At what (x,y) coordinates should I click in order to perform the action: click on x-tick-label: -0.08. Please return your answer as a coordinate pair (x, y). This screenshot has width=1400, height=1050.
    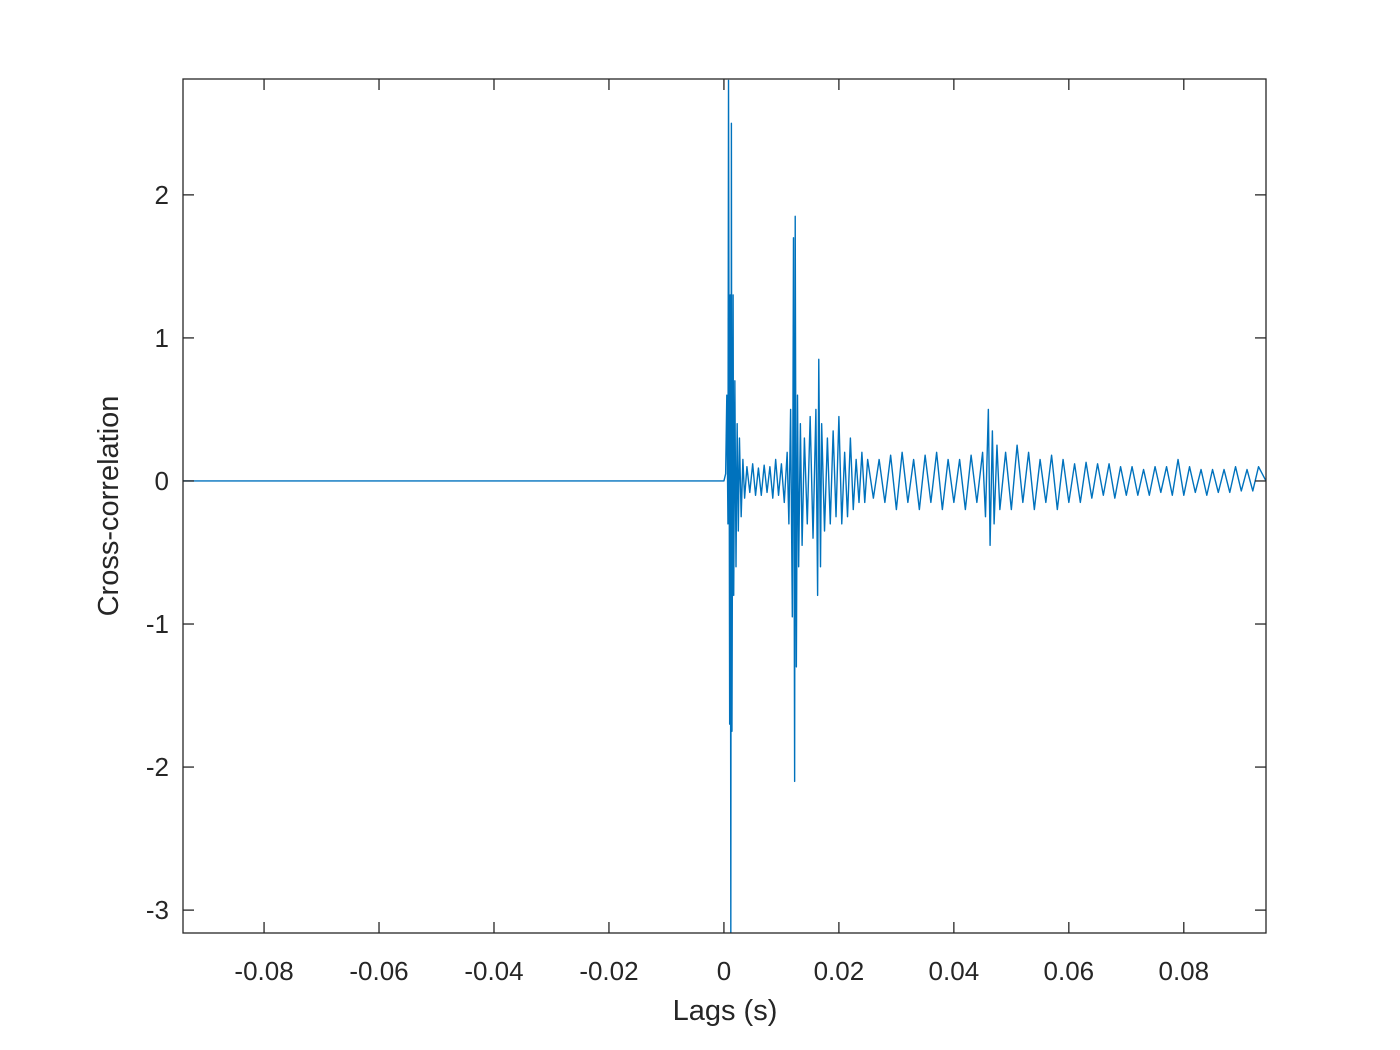
    Looking at the image, I should click on (263, 971).